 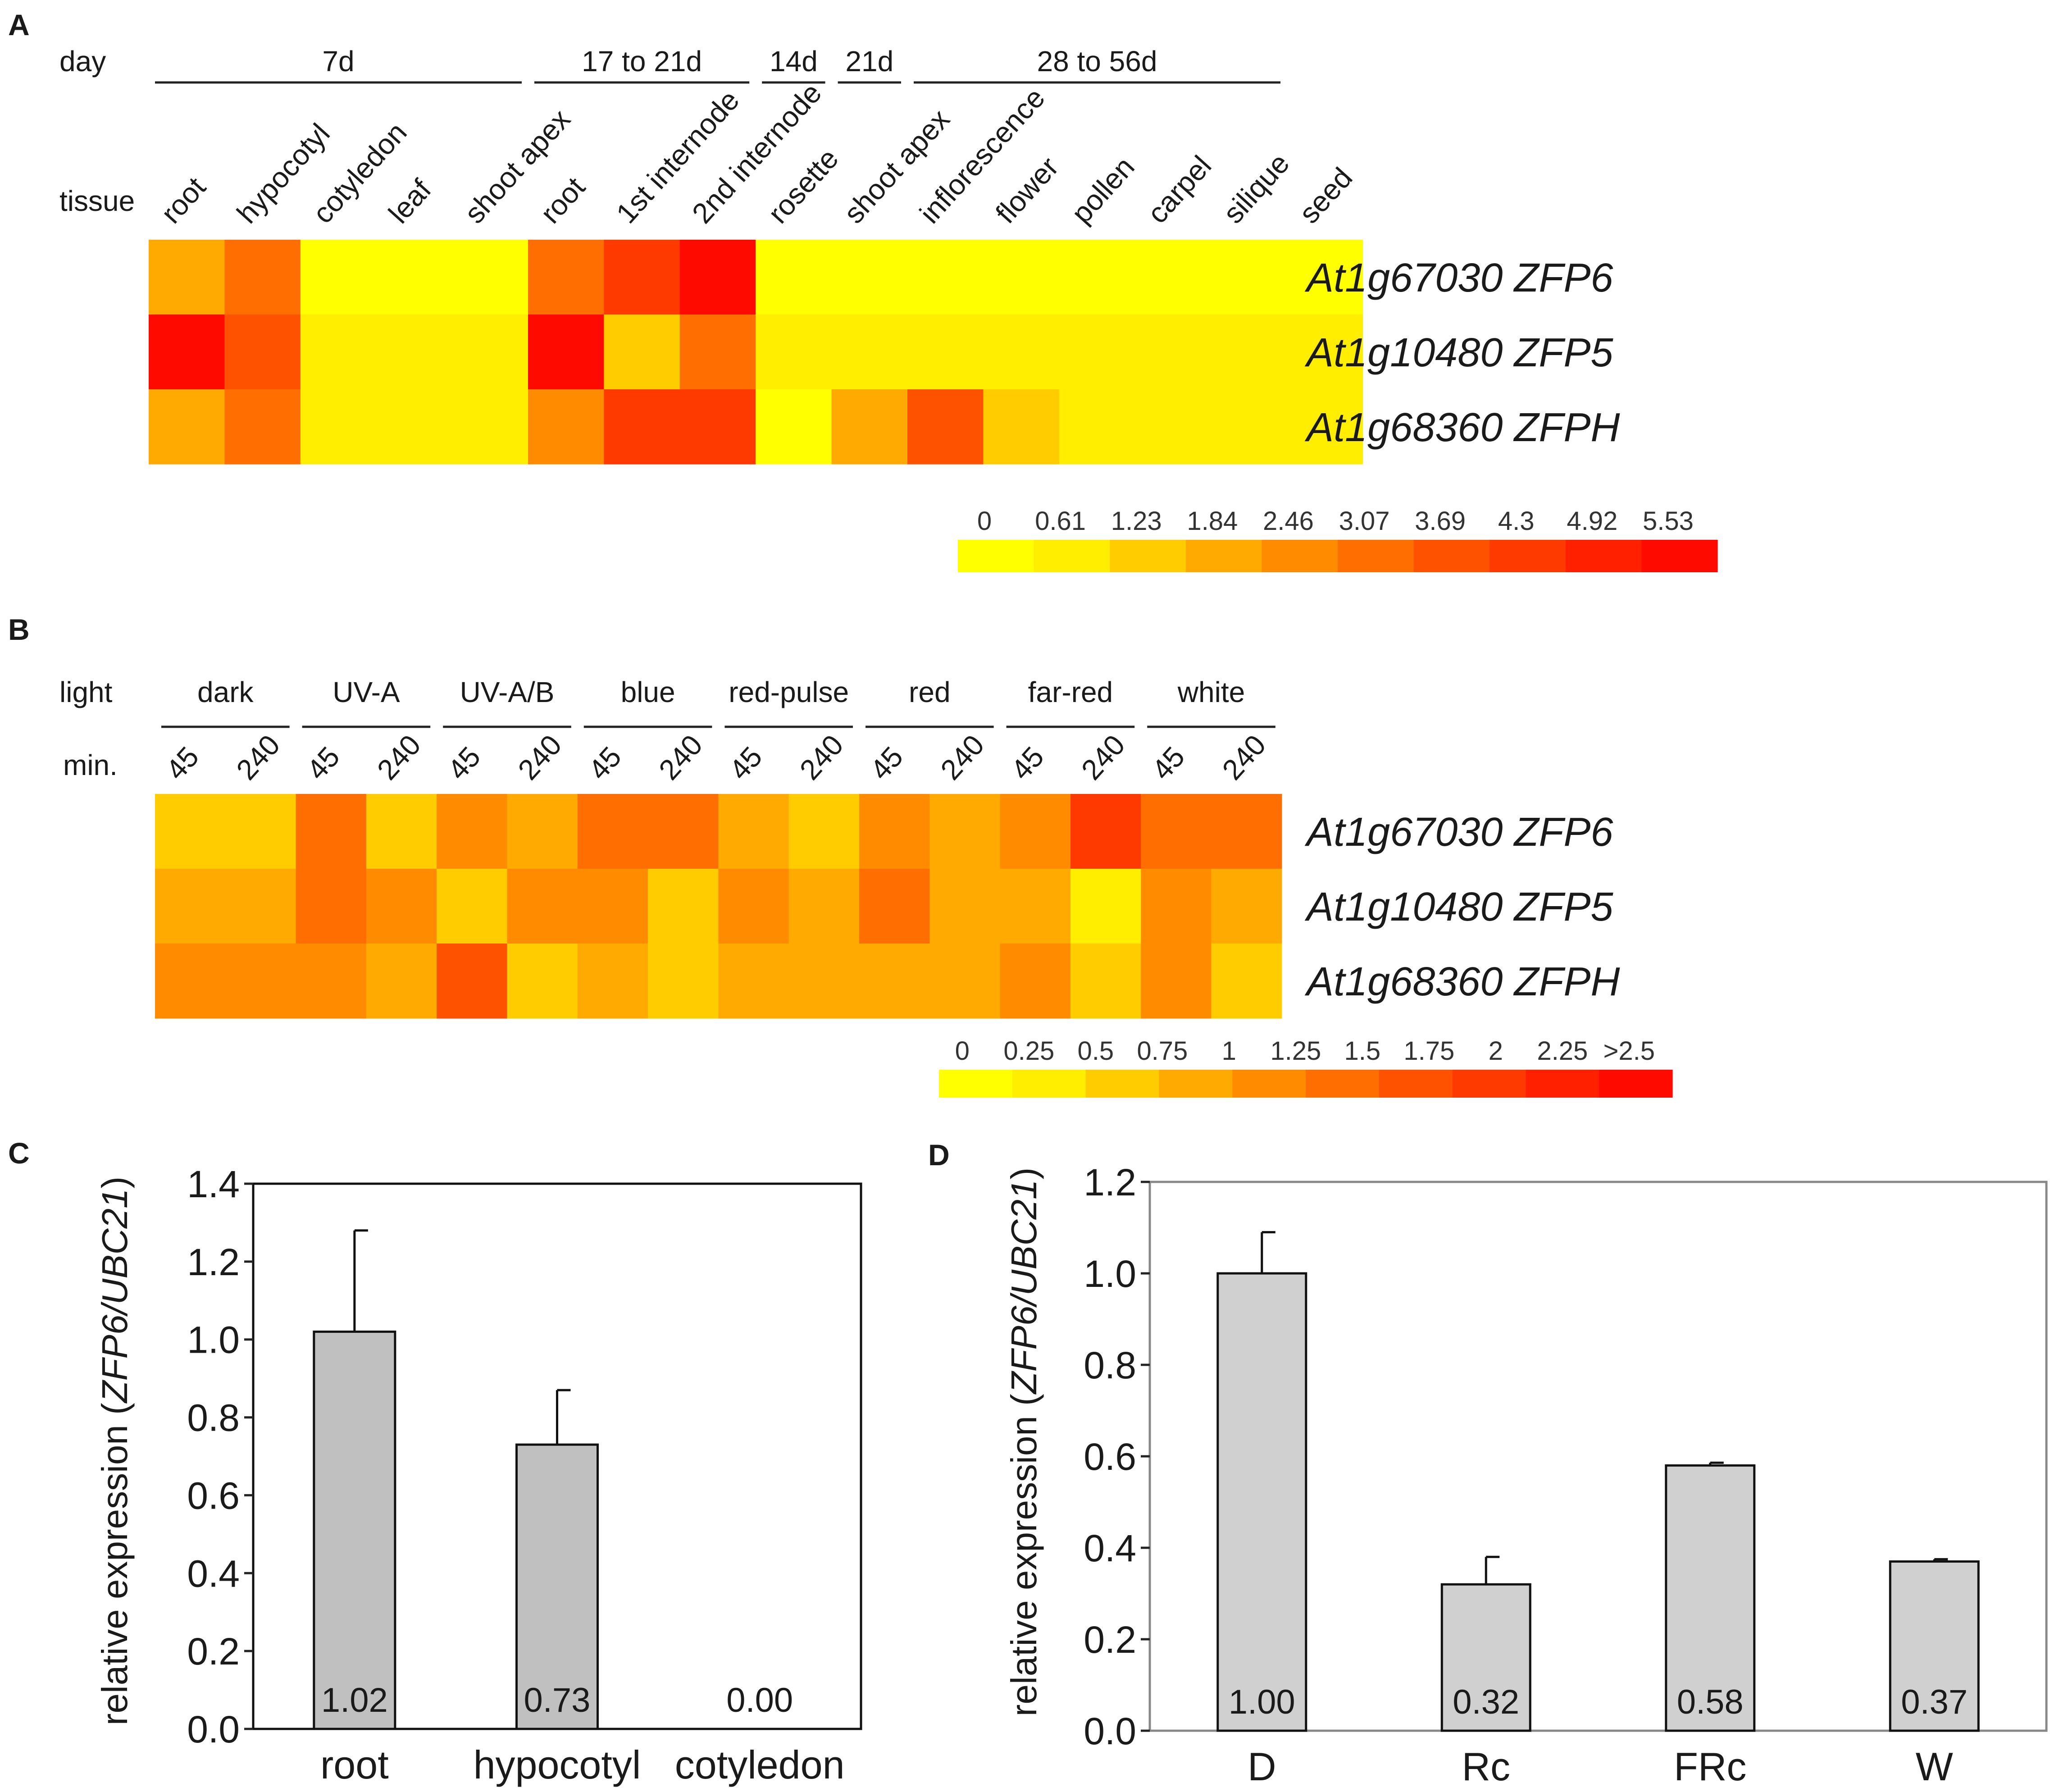 What do you see at coordinates (887, 763) in the screenshot?
I see `column-label-11: 45` at bounding box center [887, 763].